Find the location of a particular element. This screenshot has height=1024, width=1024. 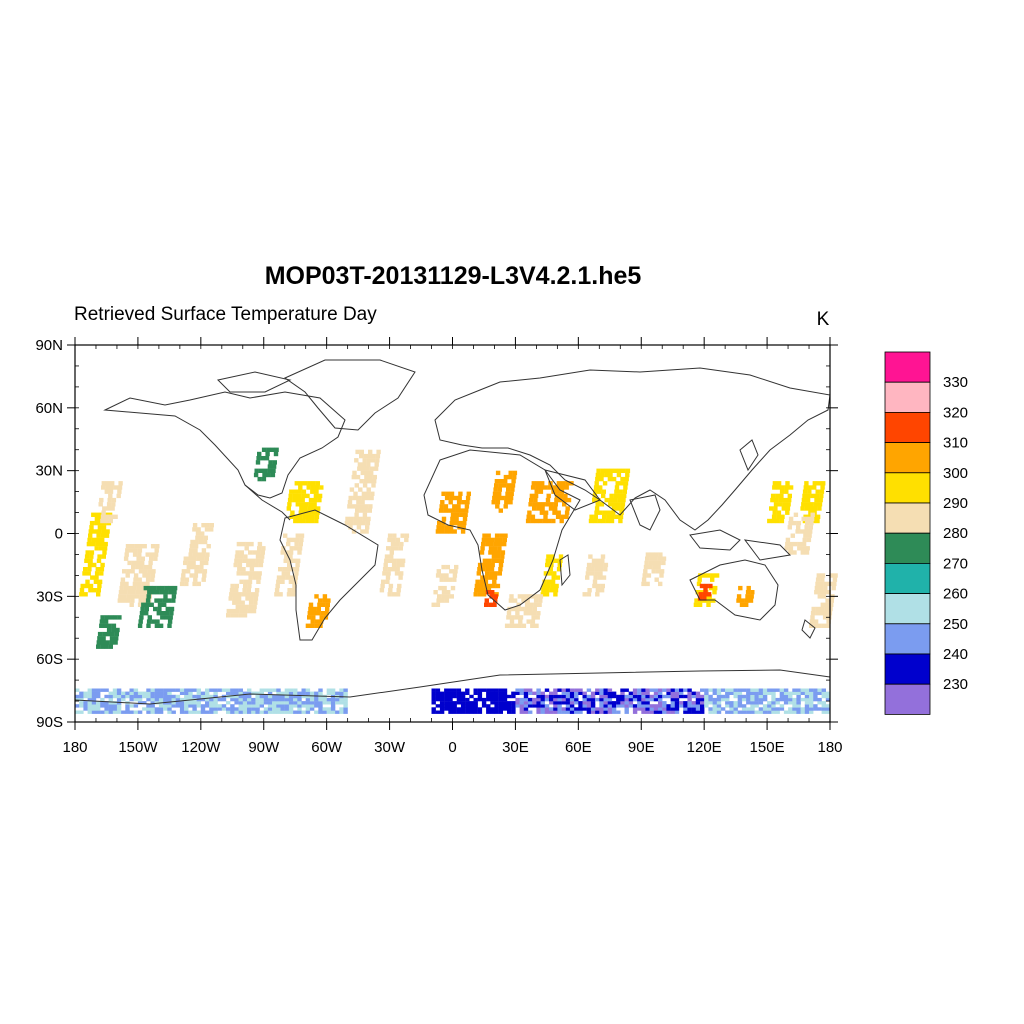

lon-label: 120E is located at coordinates (704, 747).